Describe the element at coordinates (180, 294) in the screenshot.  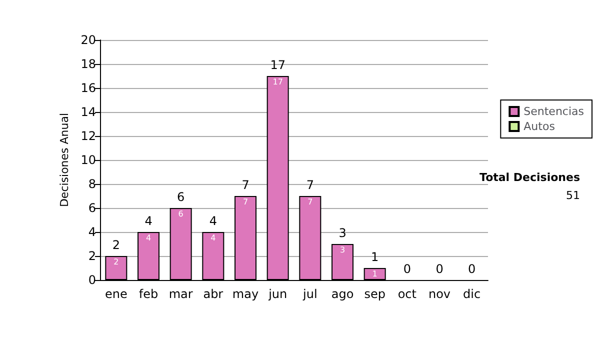
I see `x-tick-label: mar` at that location.